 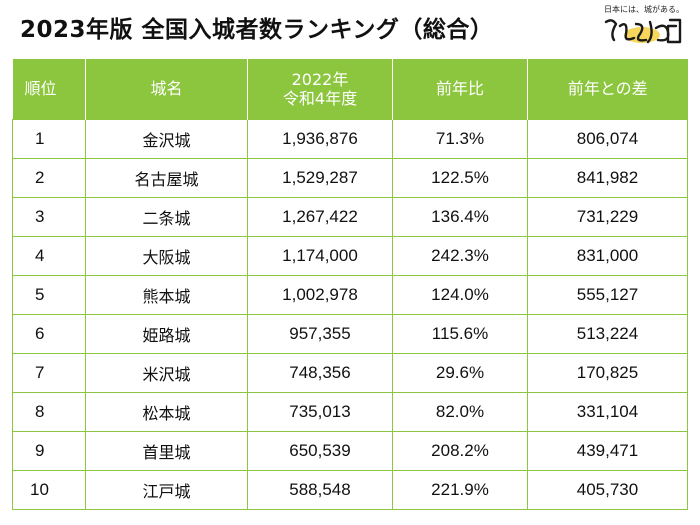 I want to click on castle-name-cell: 姫路城, so click(x=166, y=333).